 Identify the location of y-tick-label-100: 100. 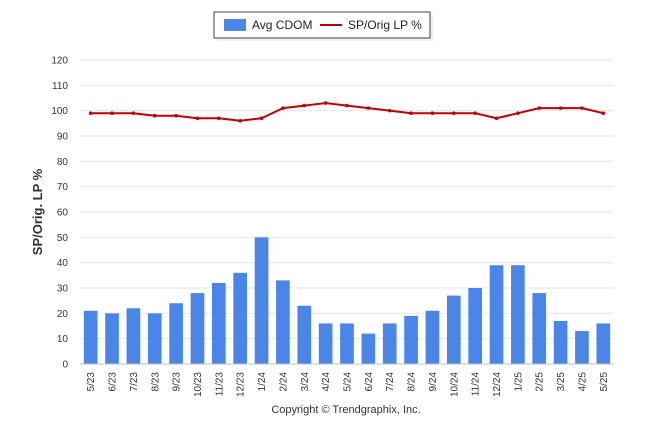
(59, 111).